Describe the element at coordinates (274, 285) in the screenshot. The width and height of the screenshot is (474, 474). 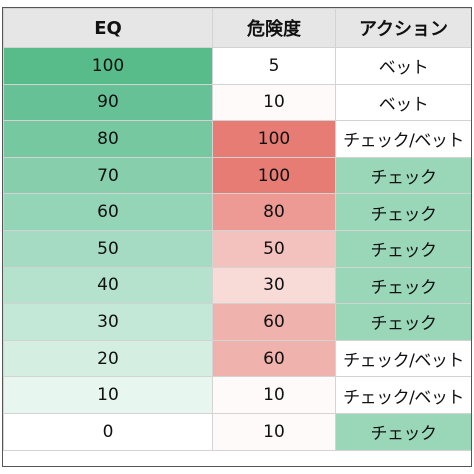
I see `risk-cell: 30` at that location.